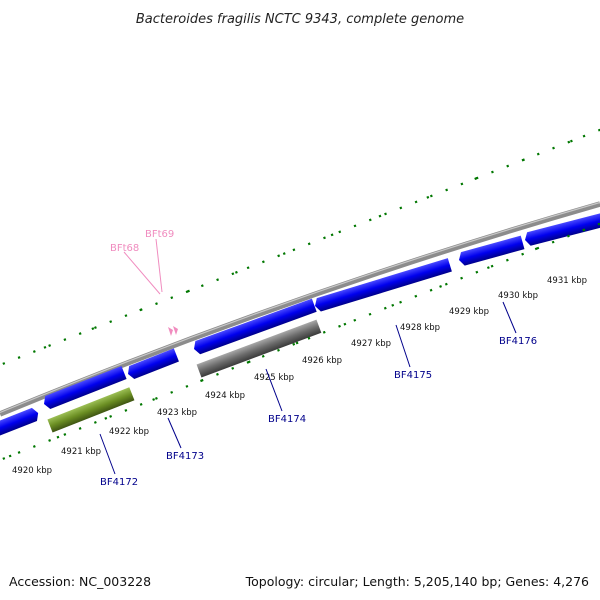  Describe the element at coordinates (124, 248) in the screenshot. I see `rna-label-bft68: BFt68` at that location.